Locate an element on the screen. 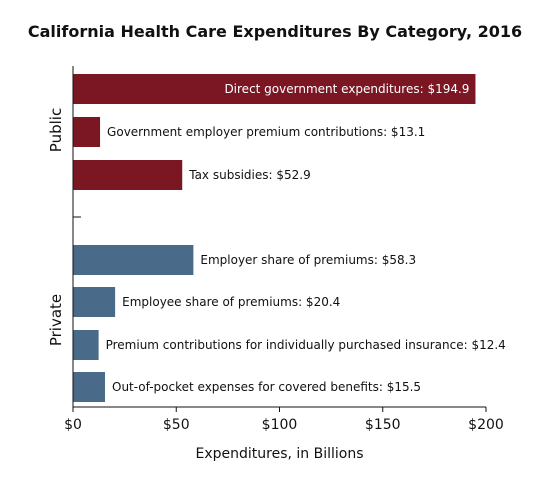 The width and height of the screenshot is (550, 483). group-label-public: Public is located at coordinates (56, 130).